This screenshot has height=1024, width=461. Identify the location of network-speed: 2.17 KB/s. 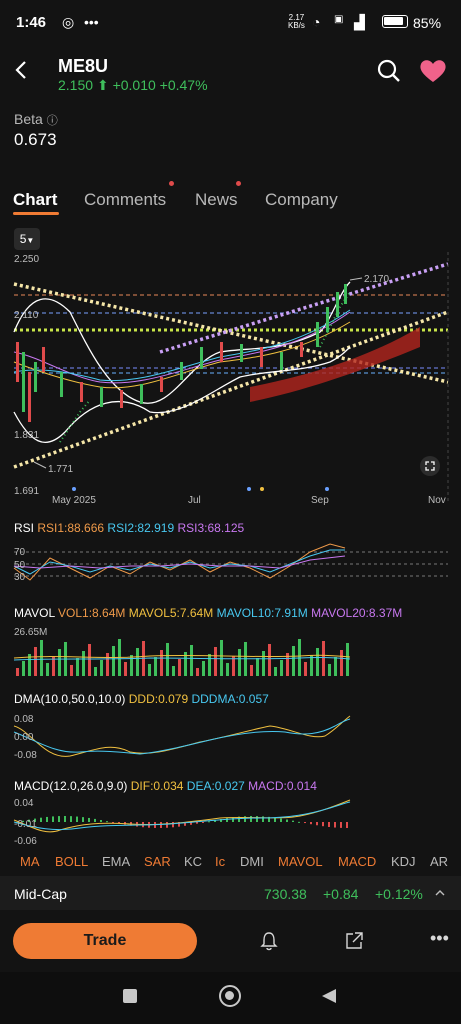
(296, 21).